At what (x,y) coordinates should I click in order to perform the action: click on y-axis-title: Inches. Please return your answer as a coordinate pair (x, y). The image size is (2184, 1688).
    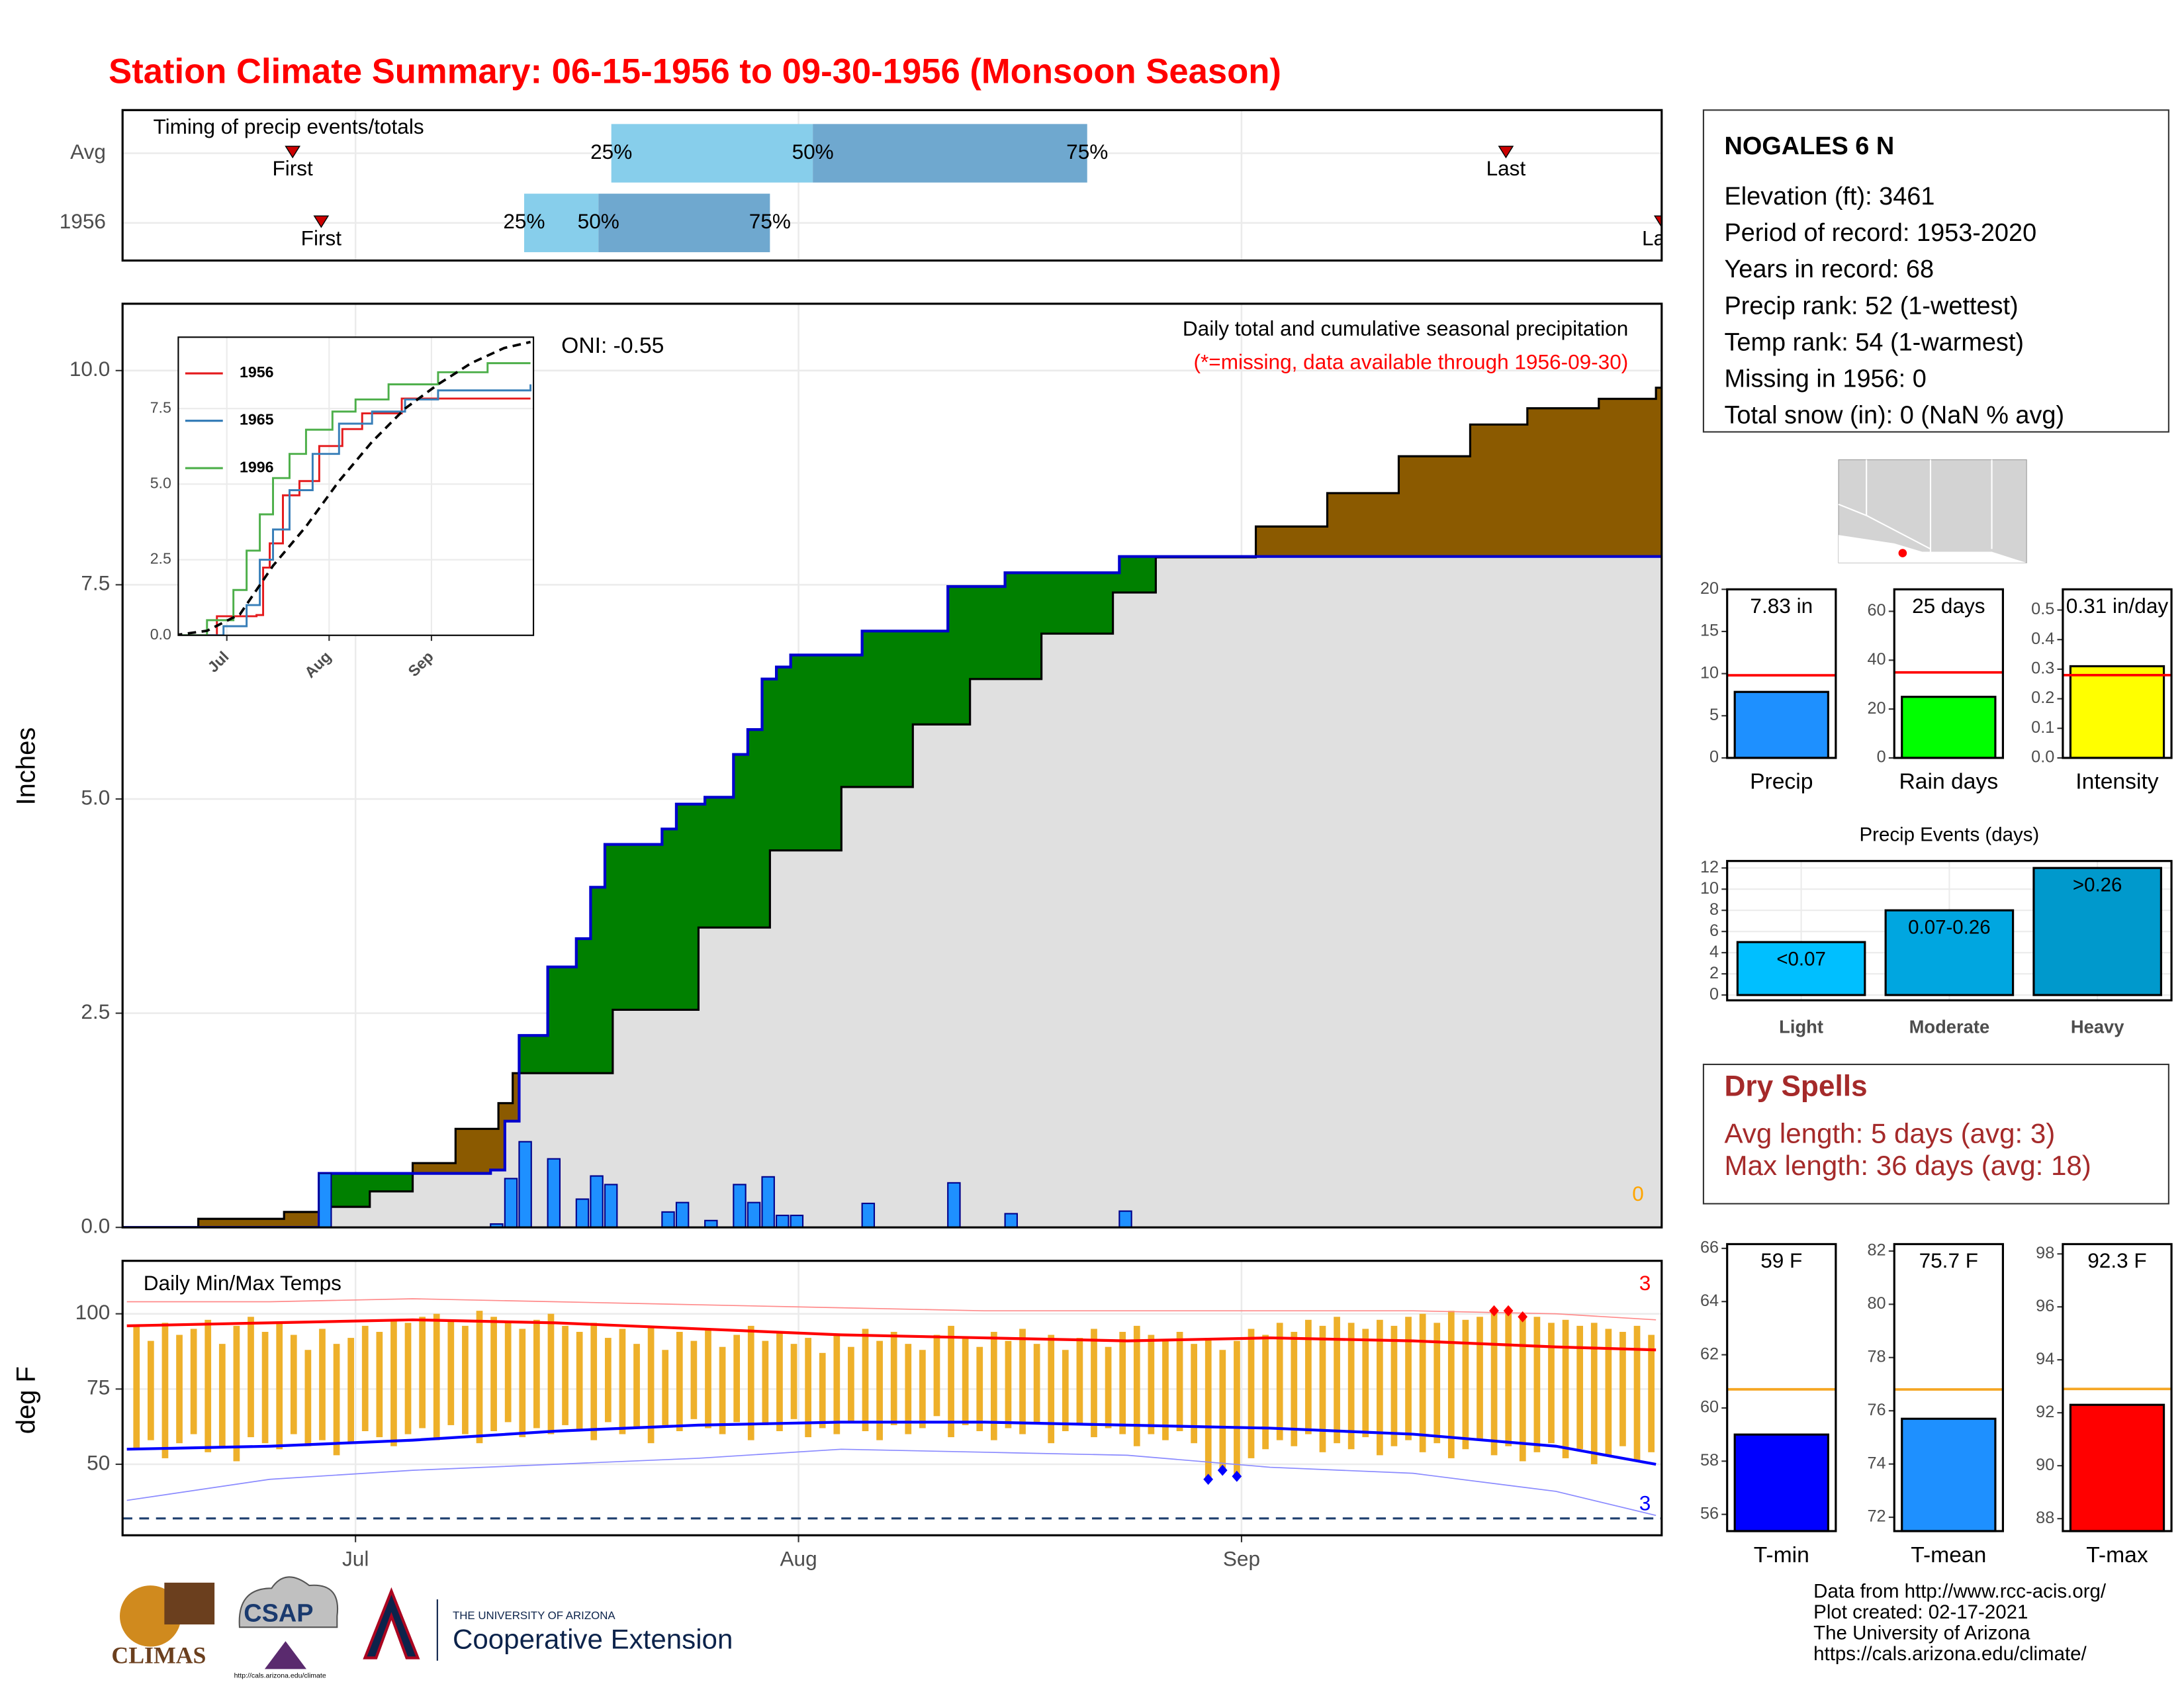
    Looking at the image, I should click on (26, 766).